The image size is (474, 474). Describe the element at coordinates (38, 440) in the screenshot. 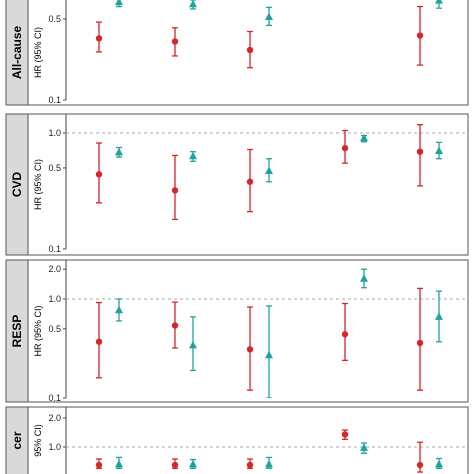

I see `axis-title: 95% CI)` at that location.